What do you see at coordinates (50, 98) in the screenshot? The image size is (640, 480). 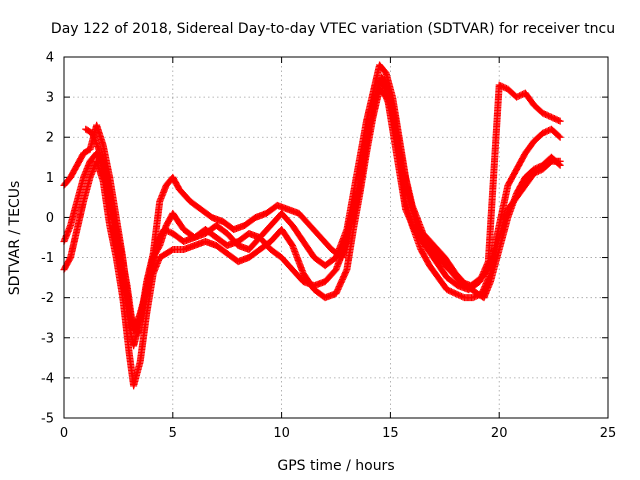 I see `y-tick-label: 3` at bounding box center [50, 98].